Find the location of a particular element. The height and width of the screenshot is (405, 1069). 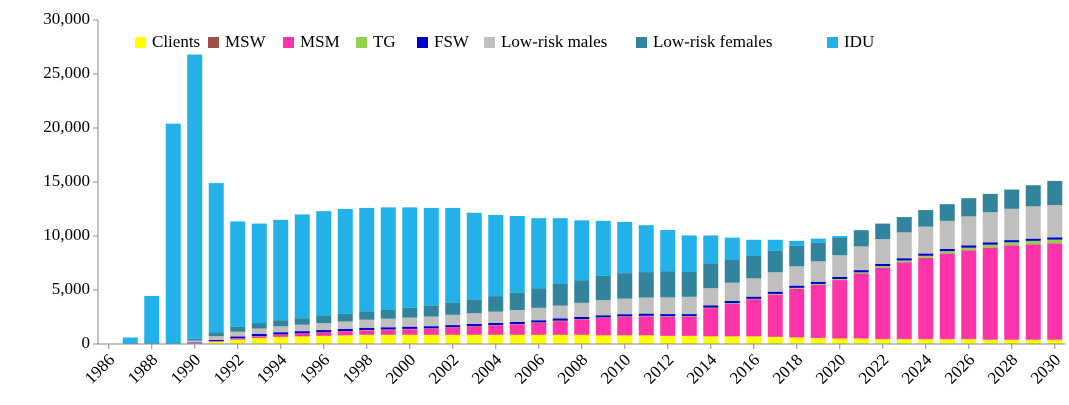

legend-label: Clients is located at coordinates (176, 41).